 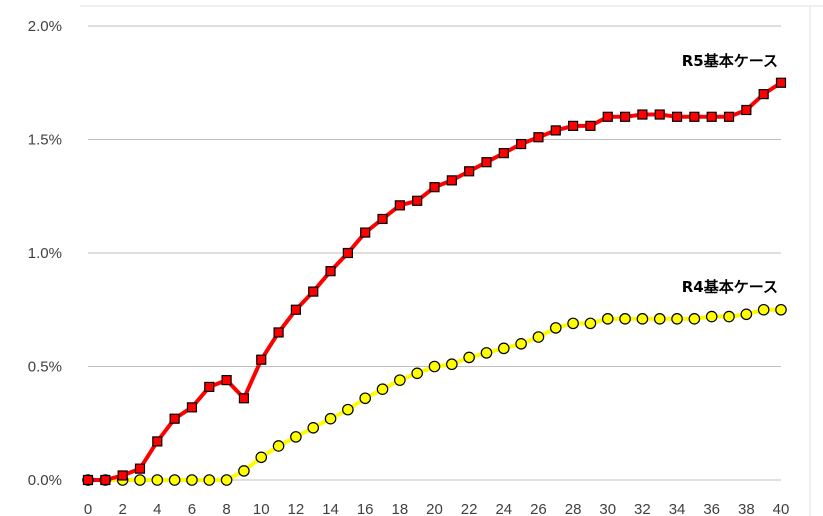 What do you see at coordinates (746, 508) in the screenshot?
I see `x-tick-label: 38` at bounding box center [746, 508].